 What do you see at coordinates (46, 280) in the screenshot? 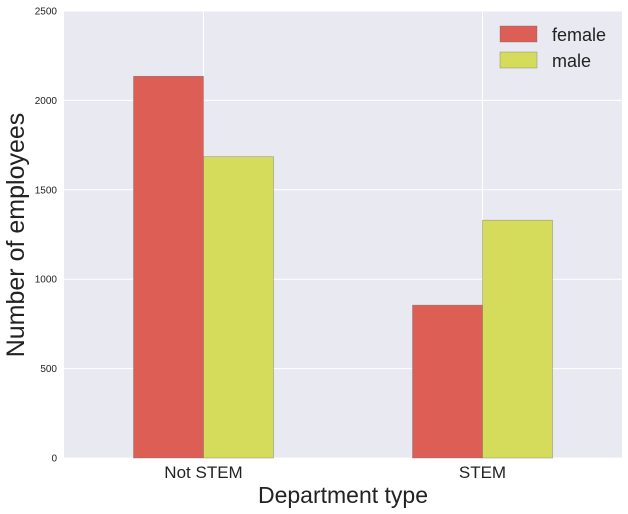
I see `y-tick-label: 1000` at bounding box center [46, 280].